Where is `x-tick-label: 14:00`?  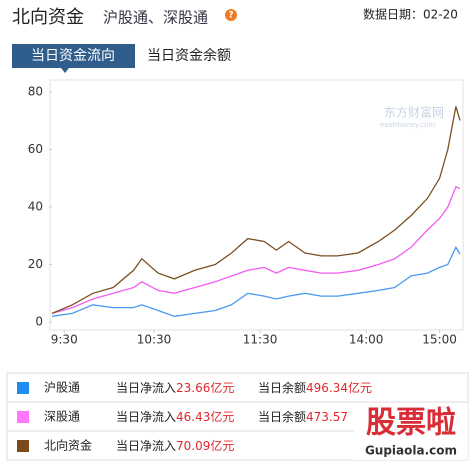
x-tick-label: 14:00 is located at coordinates (366, 340).